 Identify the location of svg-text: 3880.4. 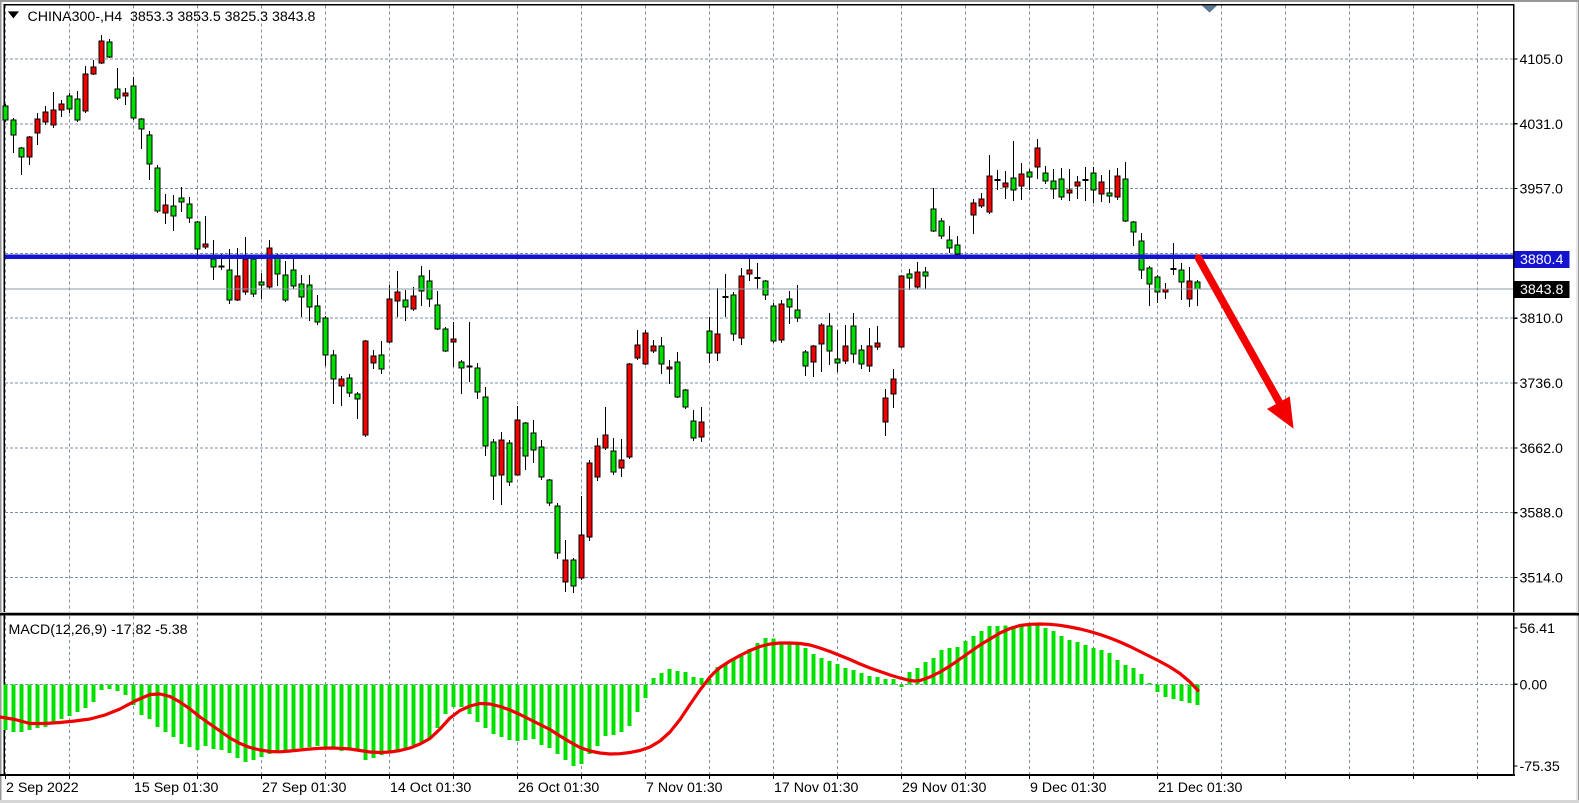
(1542, 260).